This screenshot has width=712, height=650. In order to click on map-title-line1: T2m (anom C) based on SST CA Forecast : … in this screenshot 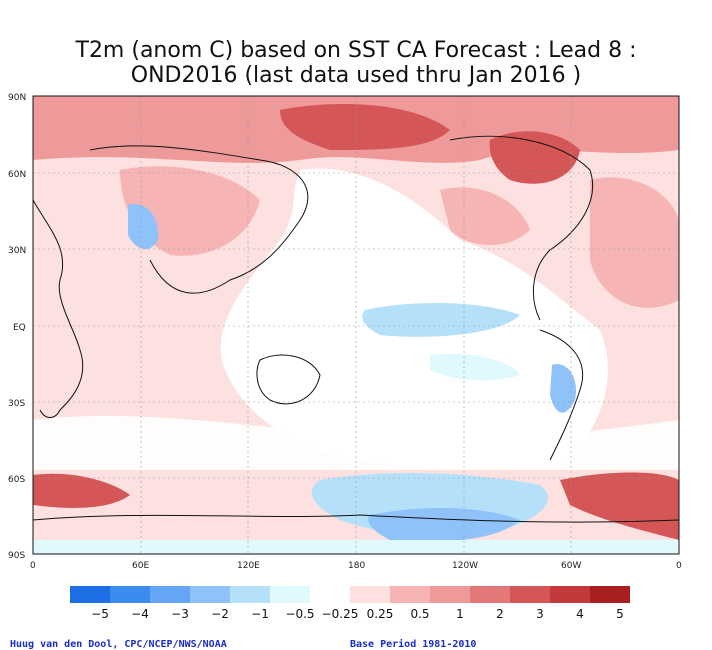, I will do `click(356, 50)`.